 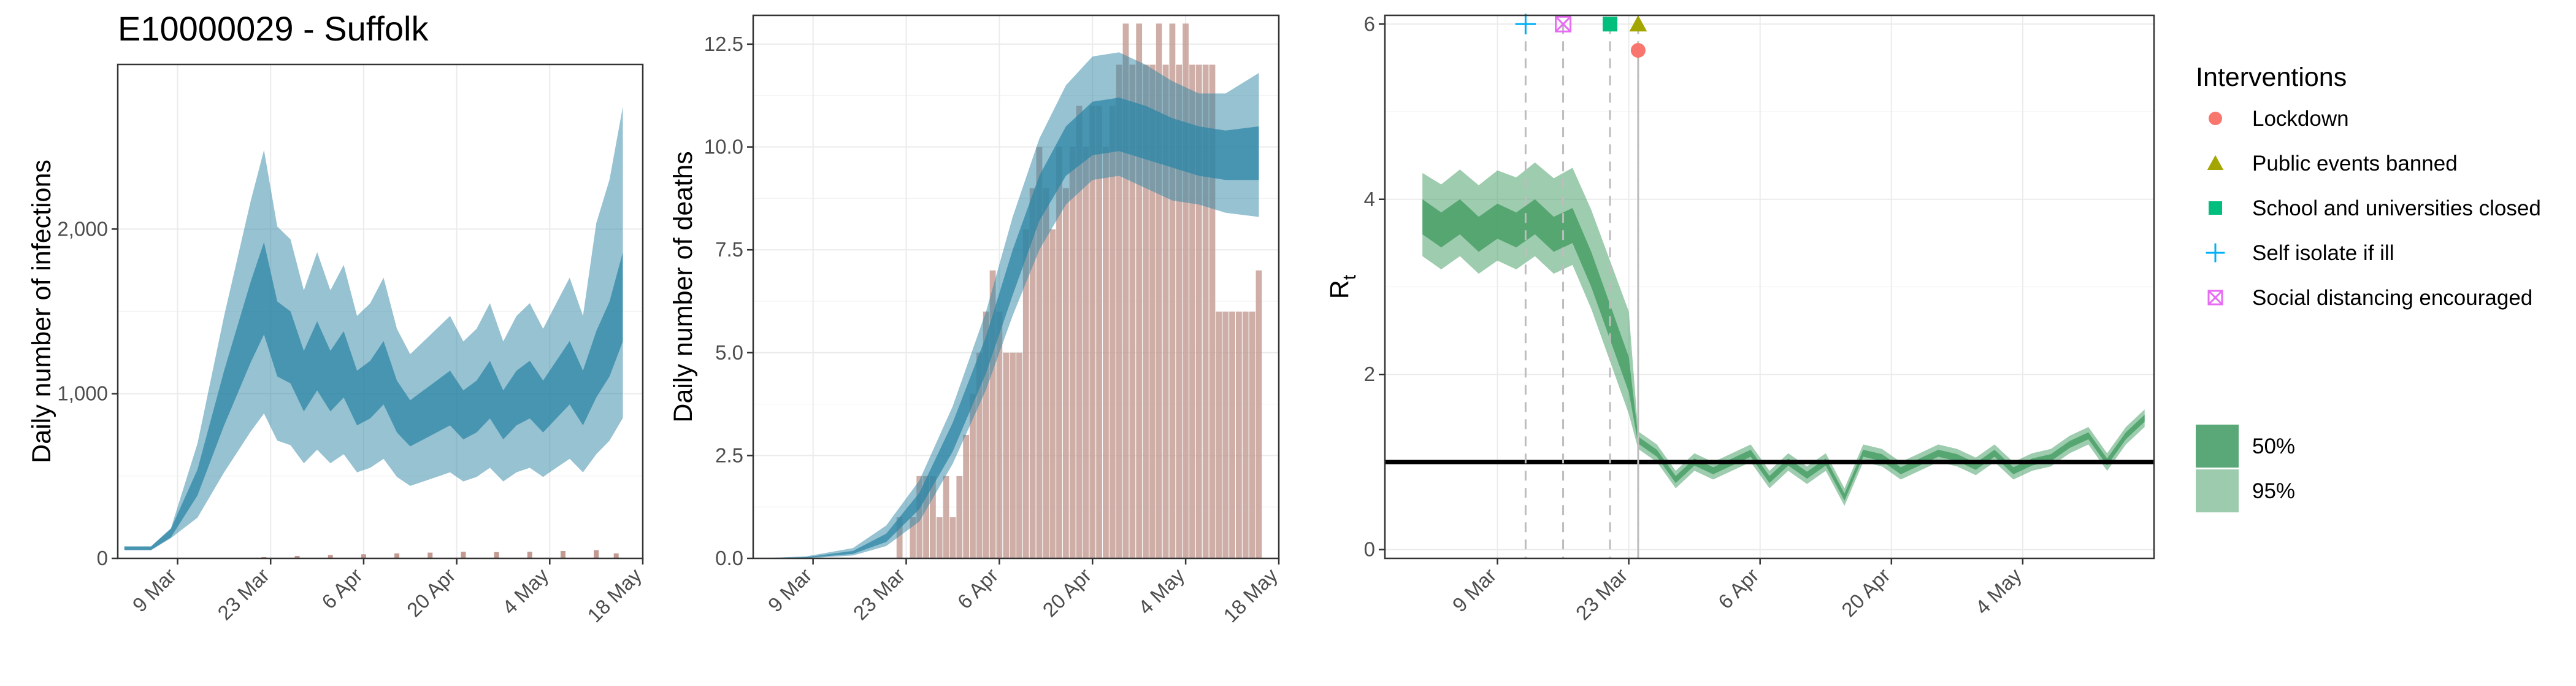 I want to click on legend-marker-box, so click(x=2215, y=298).